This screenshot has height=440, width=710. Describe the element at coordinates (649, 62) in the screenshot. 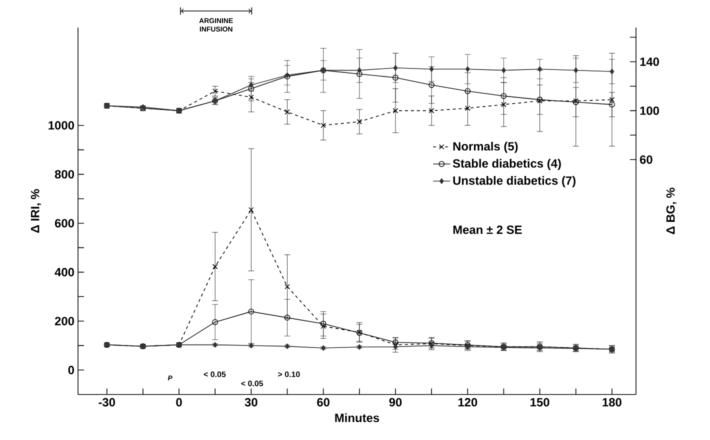

I see `y2-tick-label: 140` at that location.